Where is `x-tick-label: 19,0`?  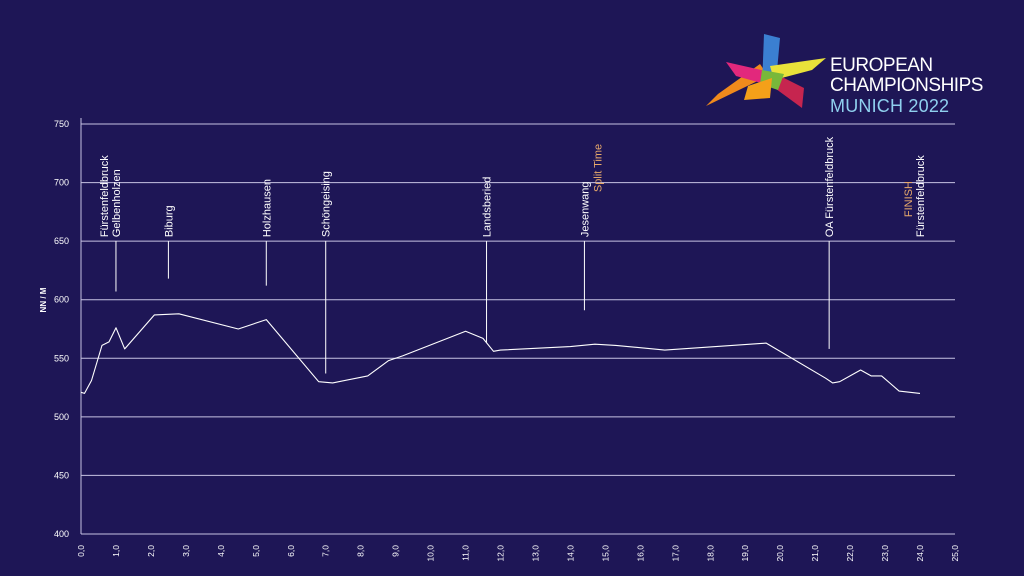
x-tick-label: 19,0 is located at coordinates (745, 553).